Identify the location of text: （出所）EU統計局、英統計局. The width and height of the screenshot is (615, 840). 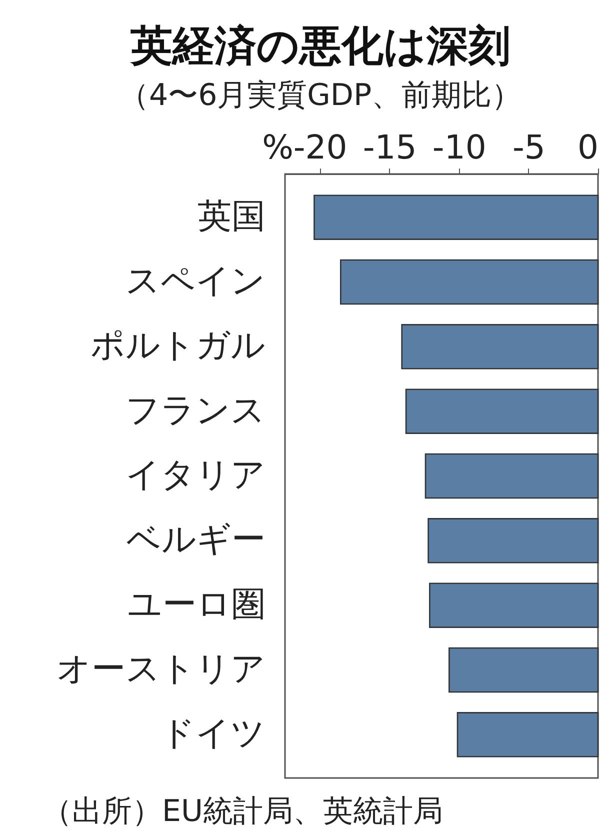
(242, 811).